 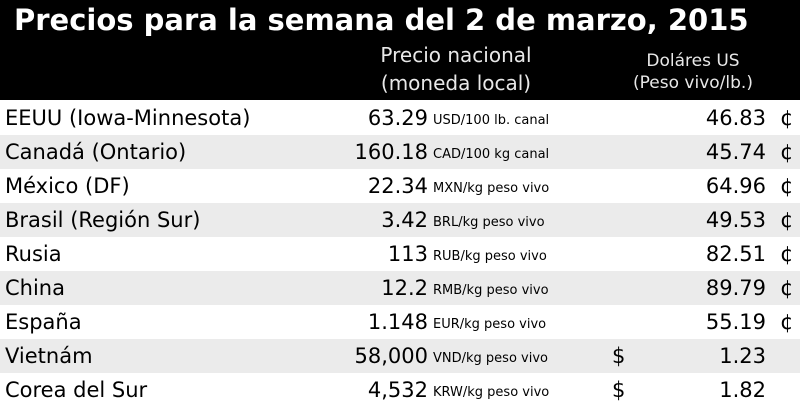 I want to click on usd-price: 46.83, so click(x=736, y=118).